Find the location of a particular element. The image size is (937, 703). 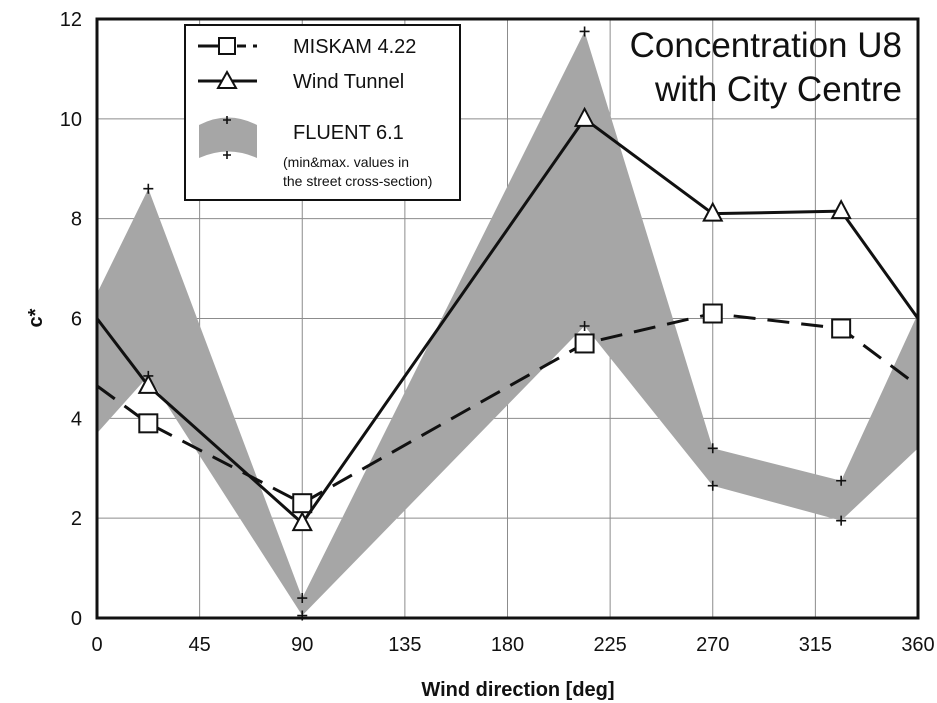

chart-title: Concentration U8 with City Centre is located at coordinates (766, 67).